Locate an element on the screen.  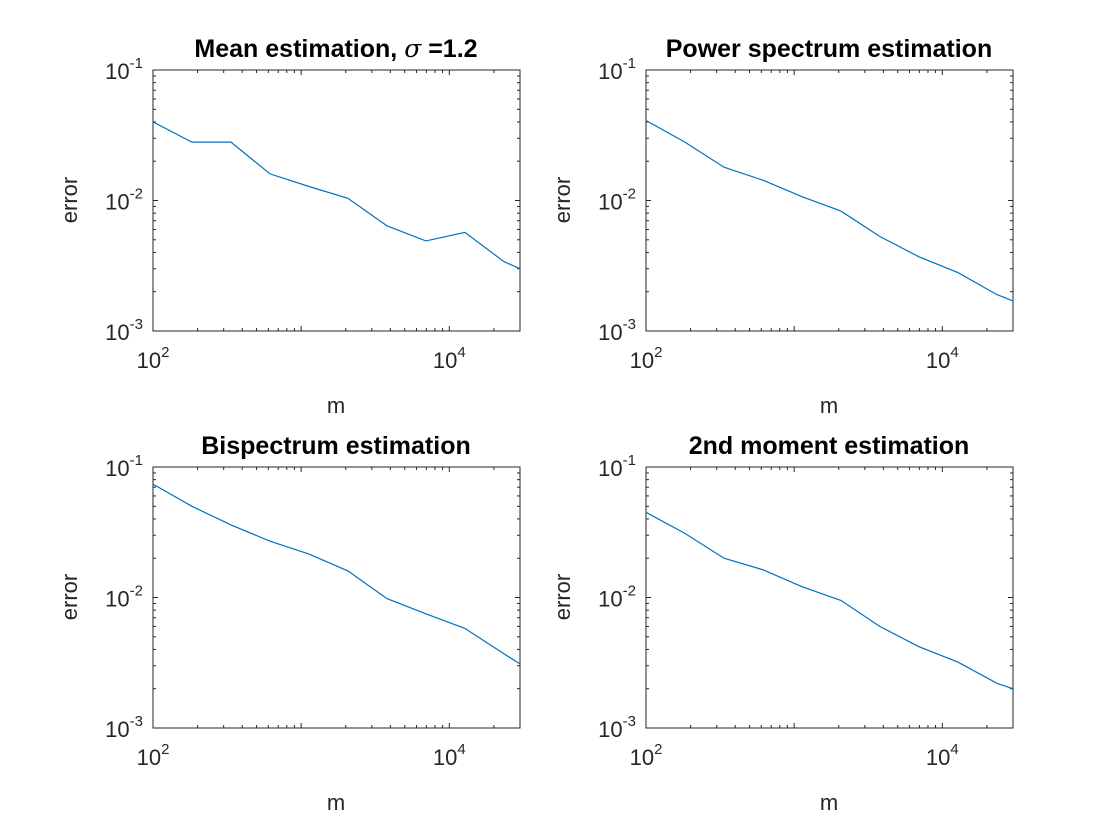
chart-title: Mean estimation, σ =1.2 is located at coordinates (335, 48).